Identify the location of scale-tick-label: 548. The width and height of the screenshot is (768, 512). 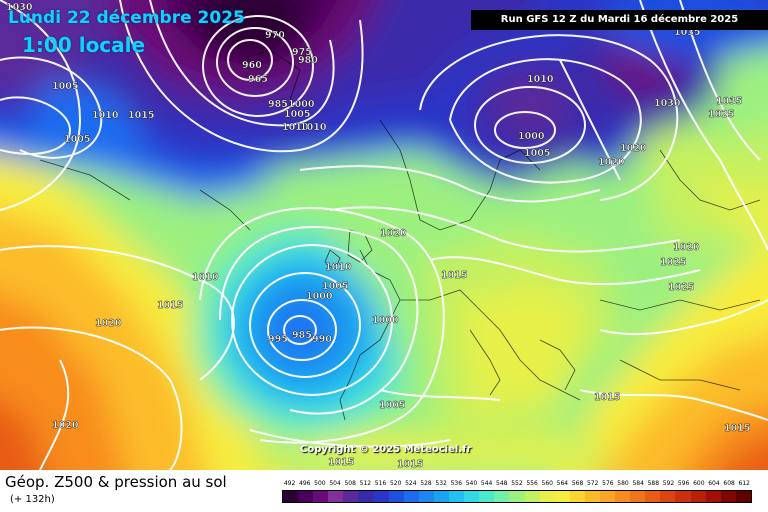
(502, 483).